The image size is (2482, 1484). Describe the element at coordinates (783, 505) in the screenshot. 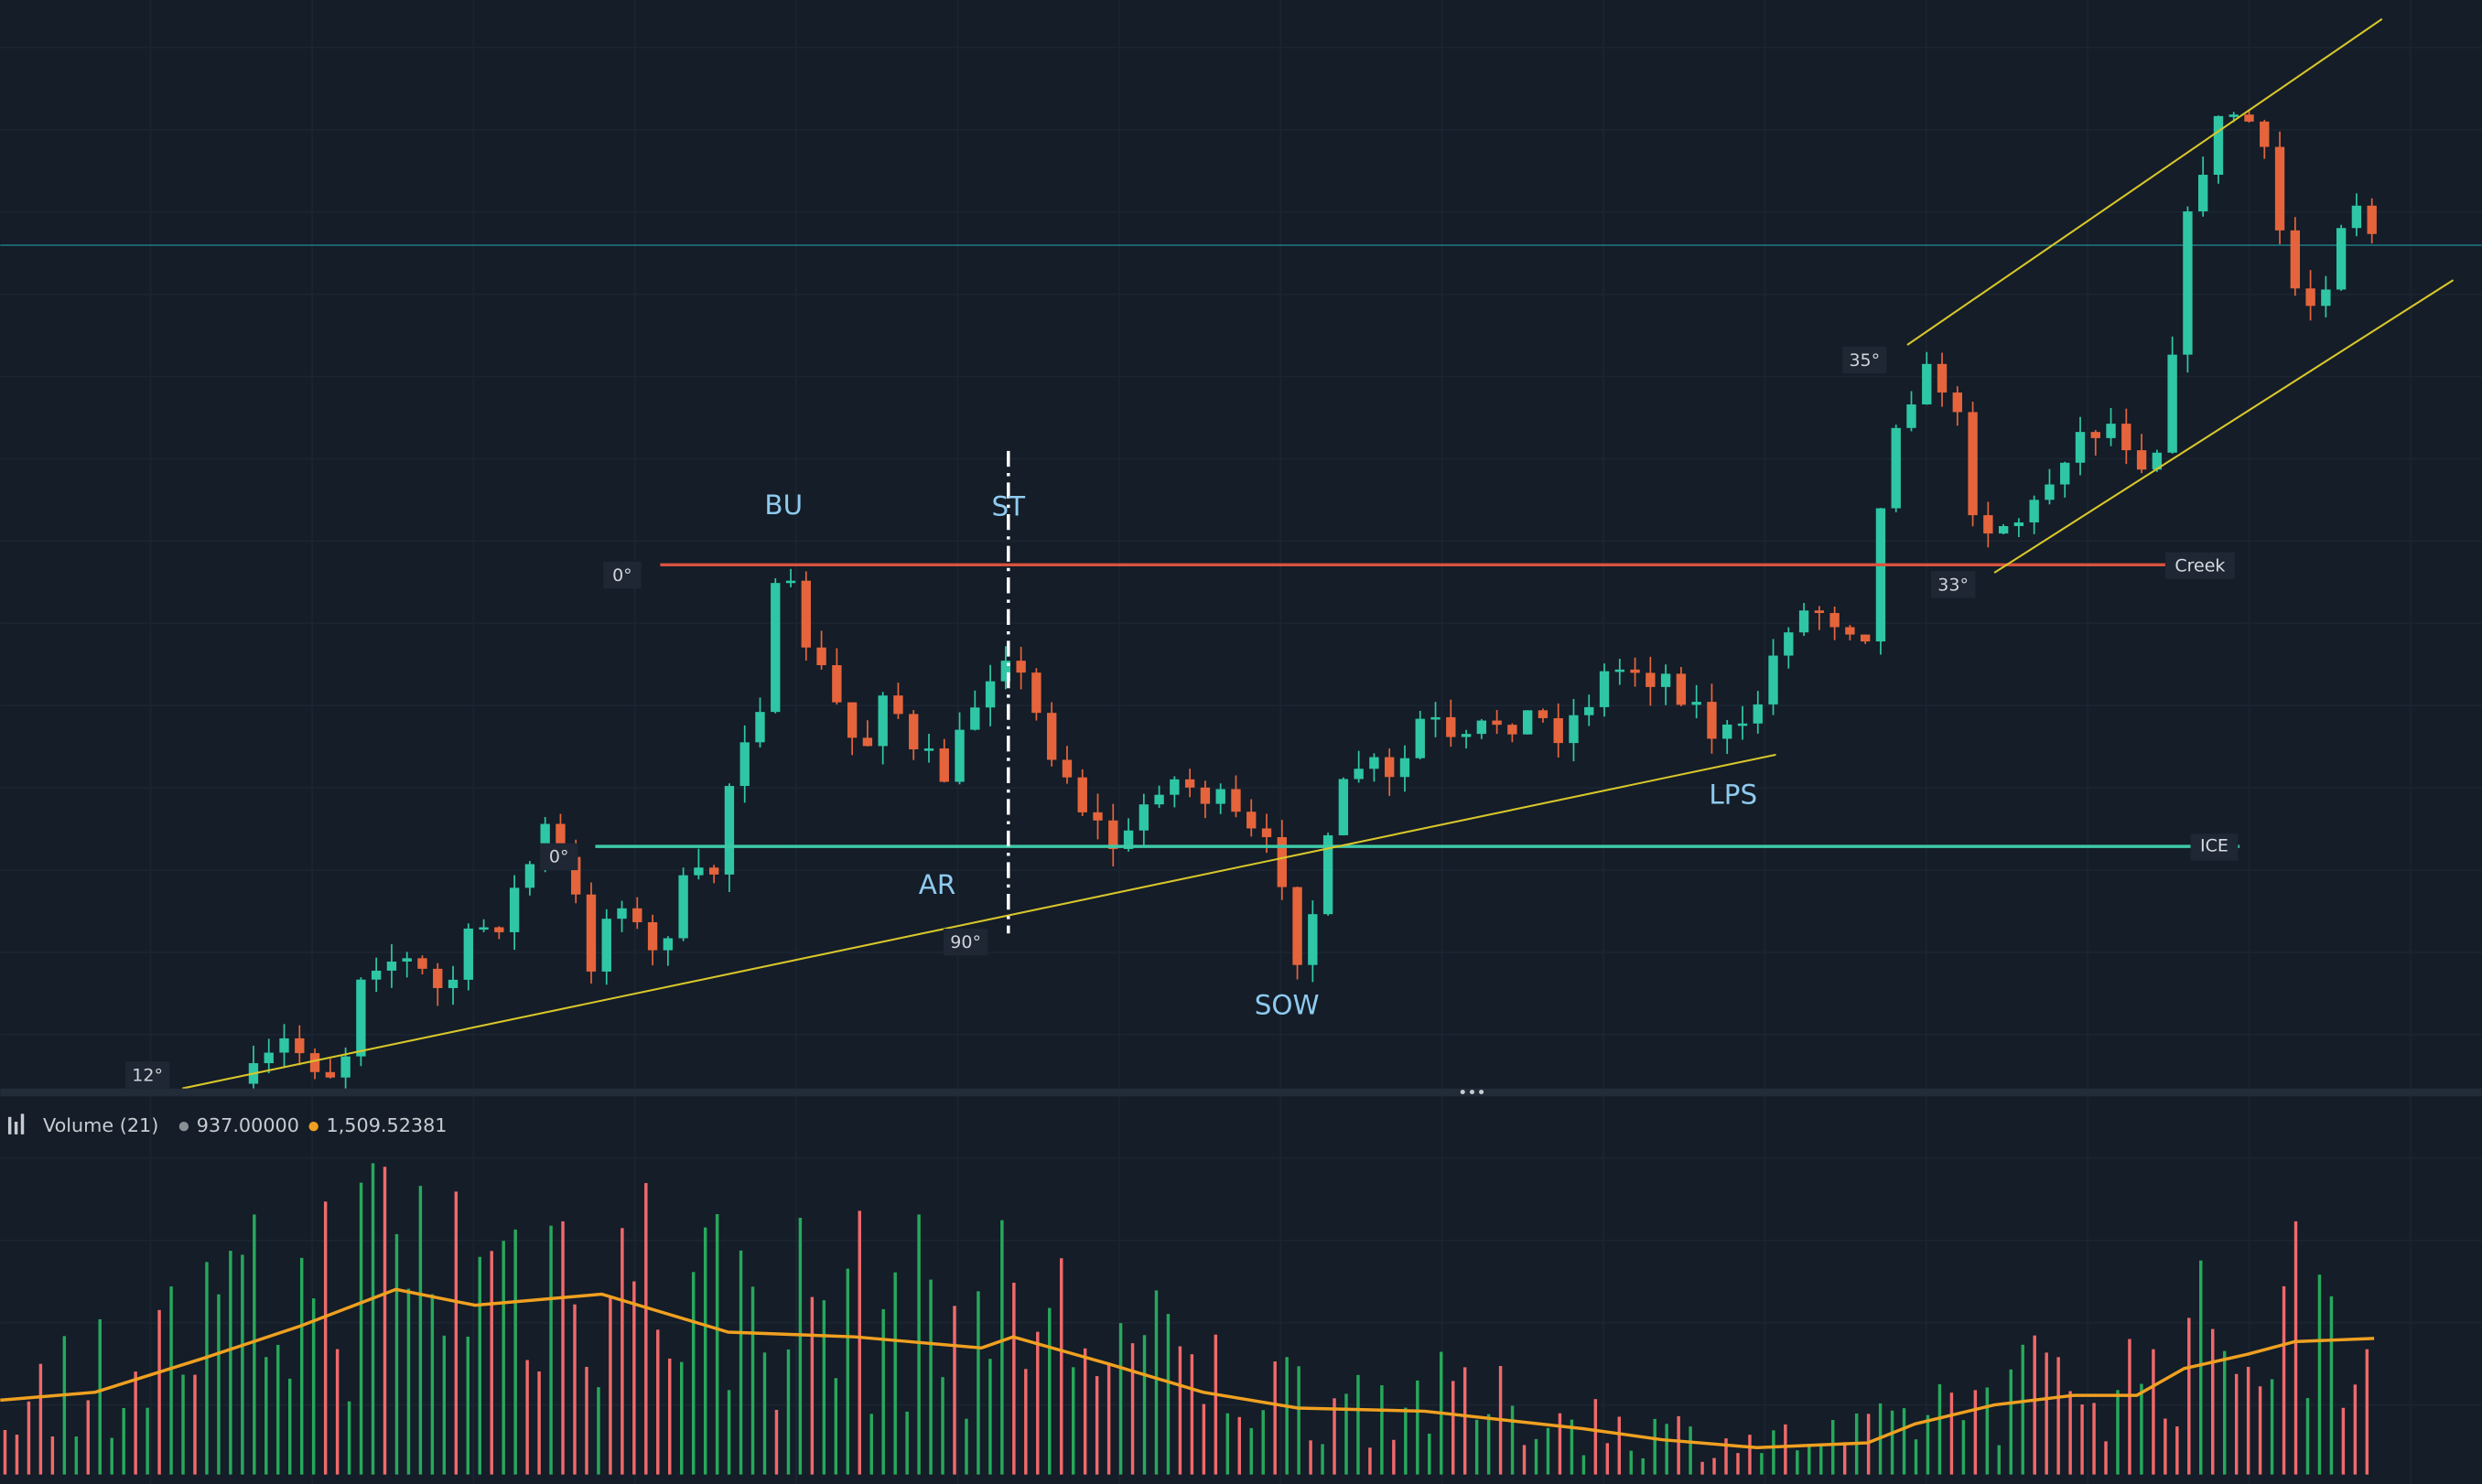

I see `label-bu: BU` at that location.